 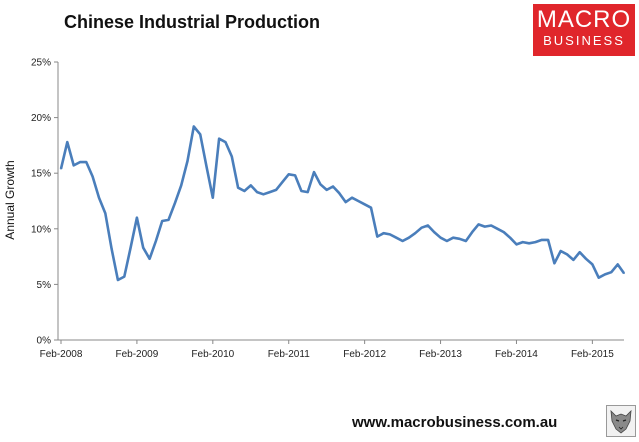 I want to click on y-tick-label: 0%, so click(x=44, y=341).